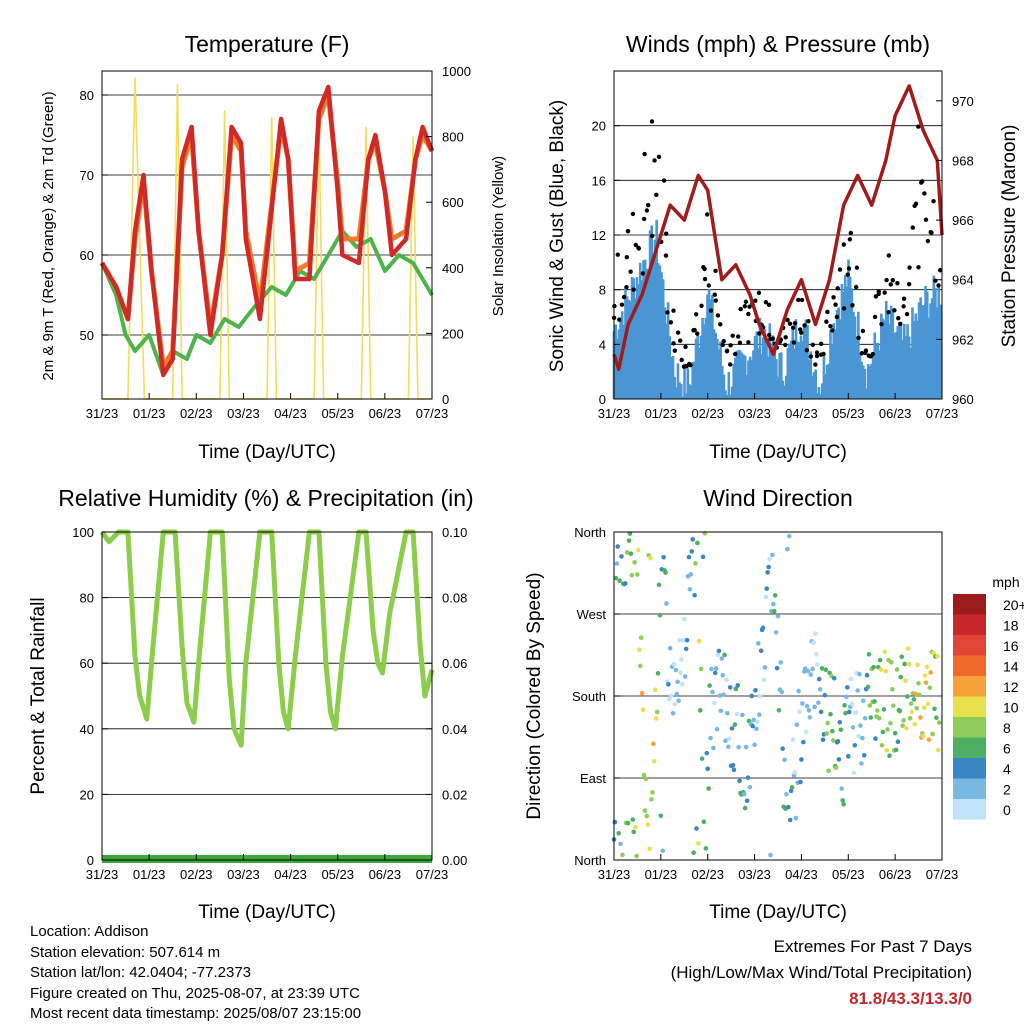 The image size is (1024, 1025). What do you see at coordinates (1011, 708) in the screenshot?
I see `legend-label: 10` at bounding box center [1011, 708].